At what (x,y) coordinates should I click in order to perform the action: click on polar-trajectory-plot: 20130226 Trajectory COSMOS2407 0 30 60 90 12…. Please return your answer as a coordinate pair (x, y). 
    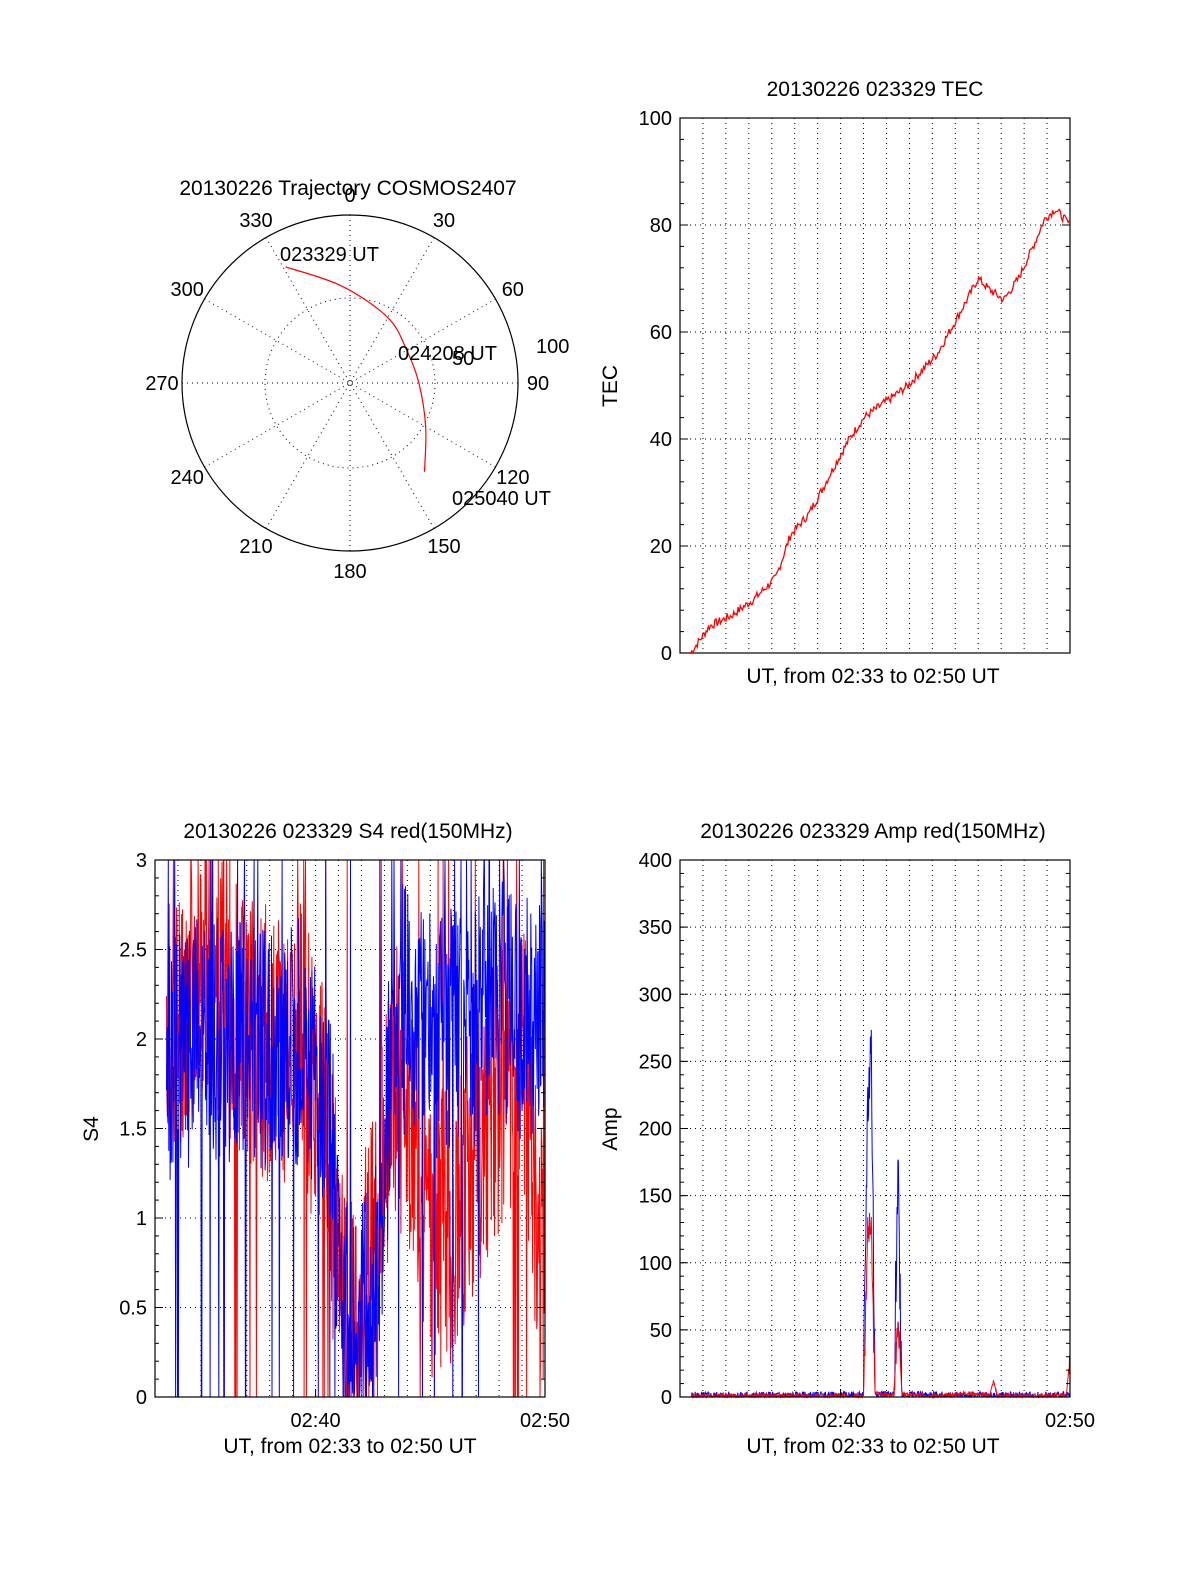
    Looking at the image, I should click on (357, 380).